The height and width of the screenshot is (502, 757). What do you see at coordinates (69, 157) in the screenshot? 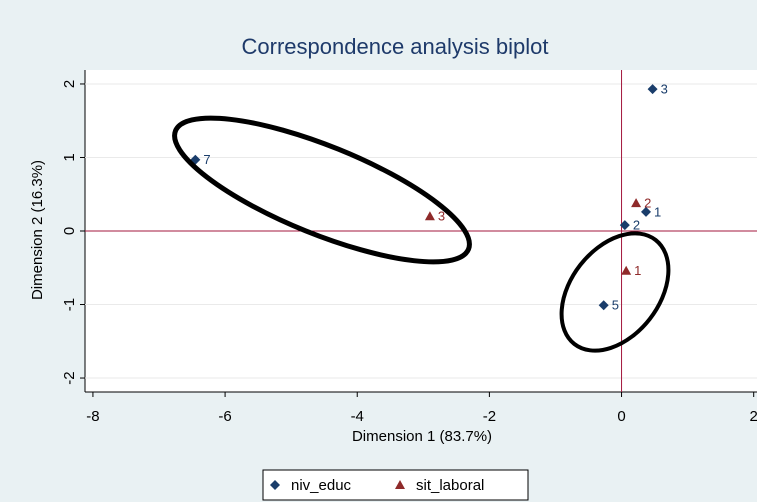
I see `y-tick-label: 1` at bounding box center [69, 157].